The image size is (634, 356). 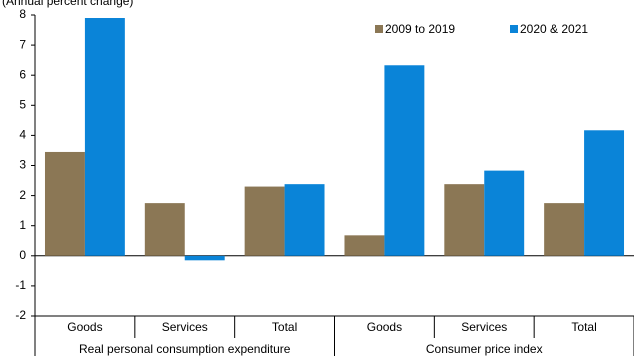 I want to click on chart-title: (Annual percent change), so click(x=67, y=4).